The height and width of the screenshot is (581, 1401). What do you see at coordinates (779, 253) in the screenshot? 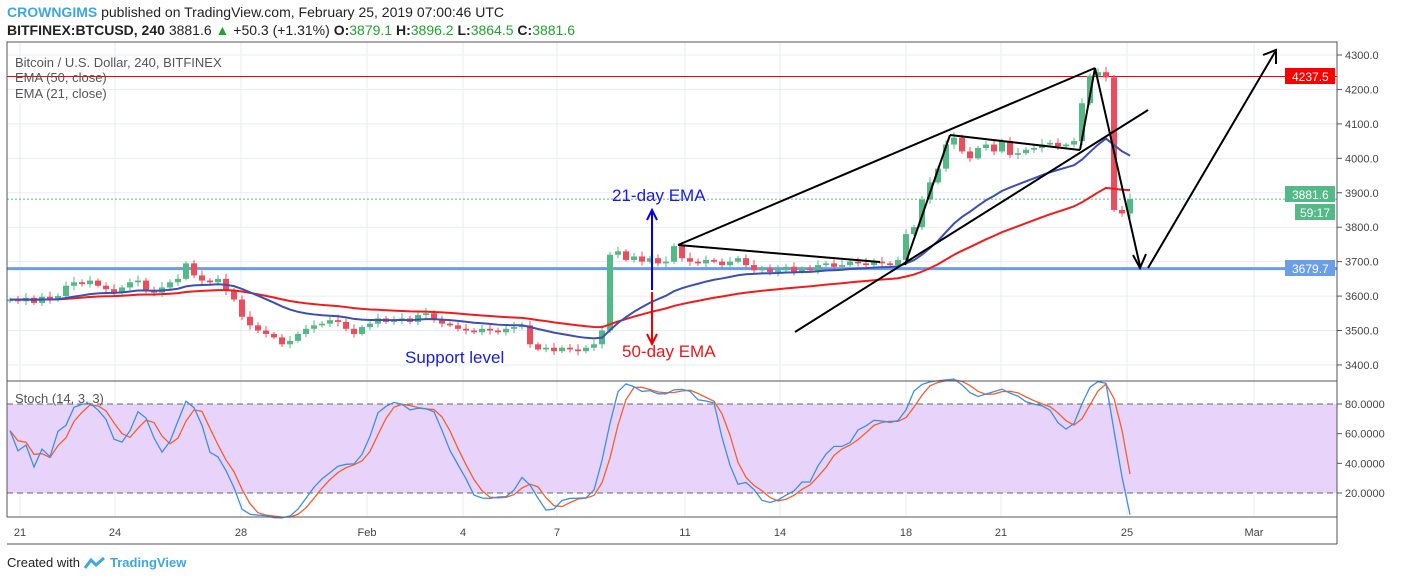
I see `pennant-upper-line` at bounding box center [779, 253].